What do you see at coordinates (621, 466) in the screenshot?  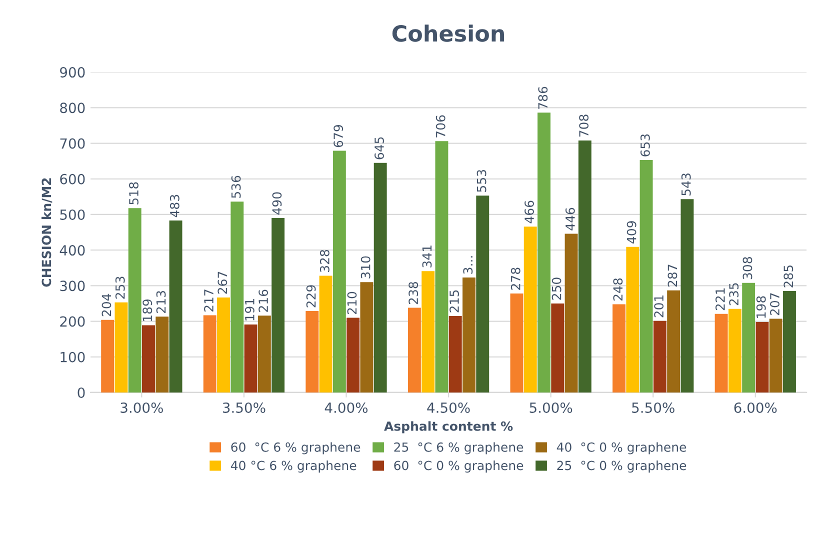 I see `legend-label: 25 °C 0 % graphene` at bounding box center [621, 466].